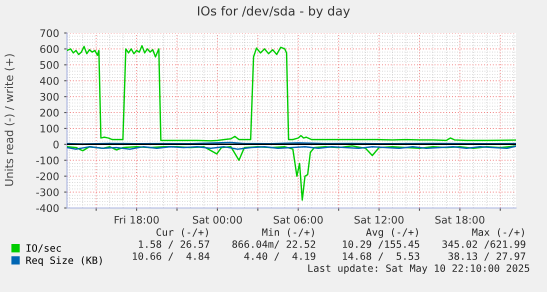 This screenshot has height=292, width=547. Describe the element at coordinates (49, 128) in the screenshot. I see `y-tick-label: 100` at that location.